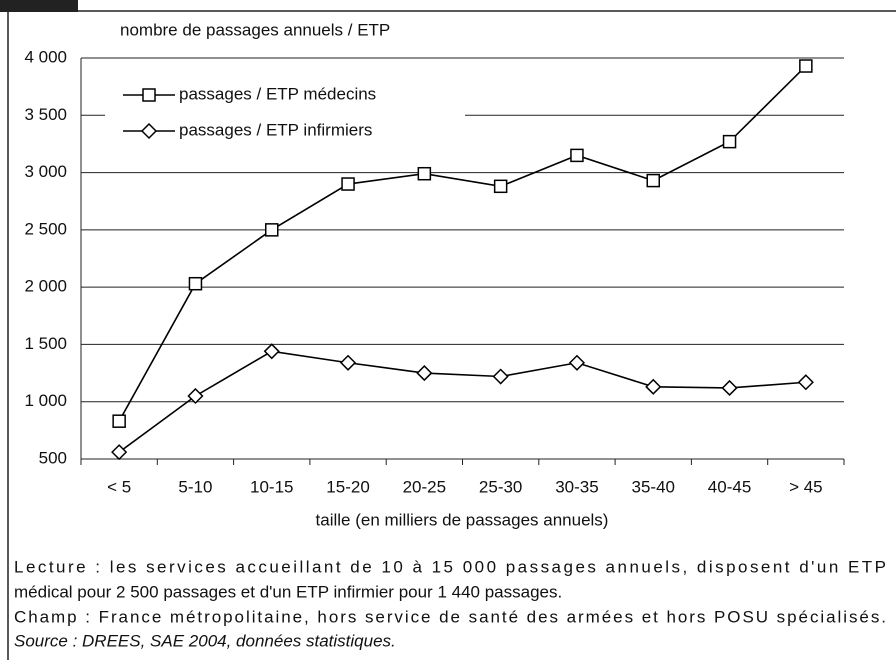 The height and width of the screenshot is (660, 896). Describe the element at coordinates (45, 171) in the screenshot. I see `y-tick-label: 3 000` at that location.